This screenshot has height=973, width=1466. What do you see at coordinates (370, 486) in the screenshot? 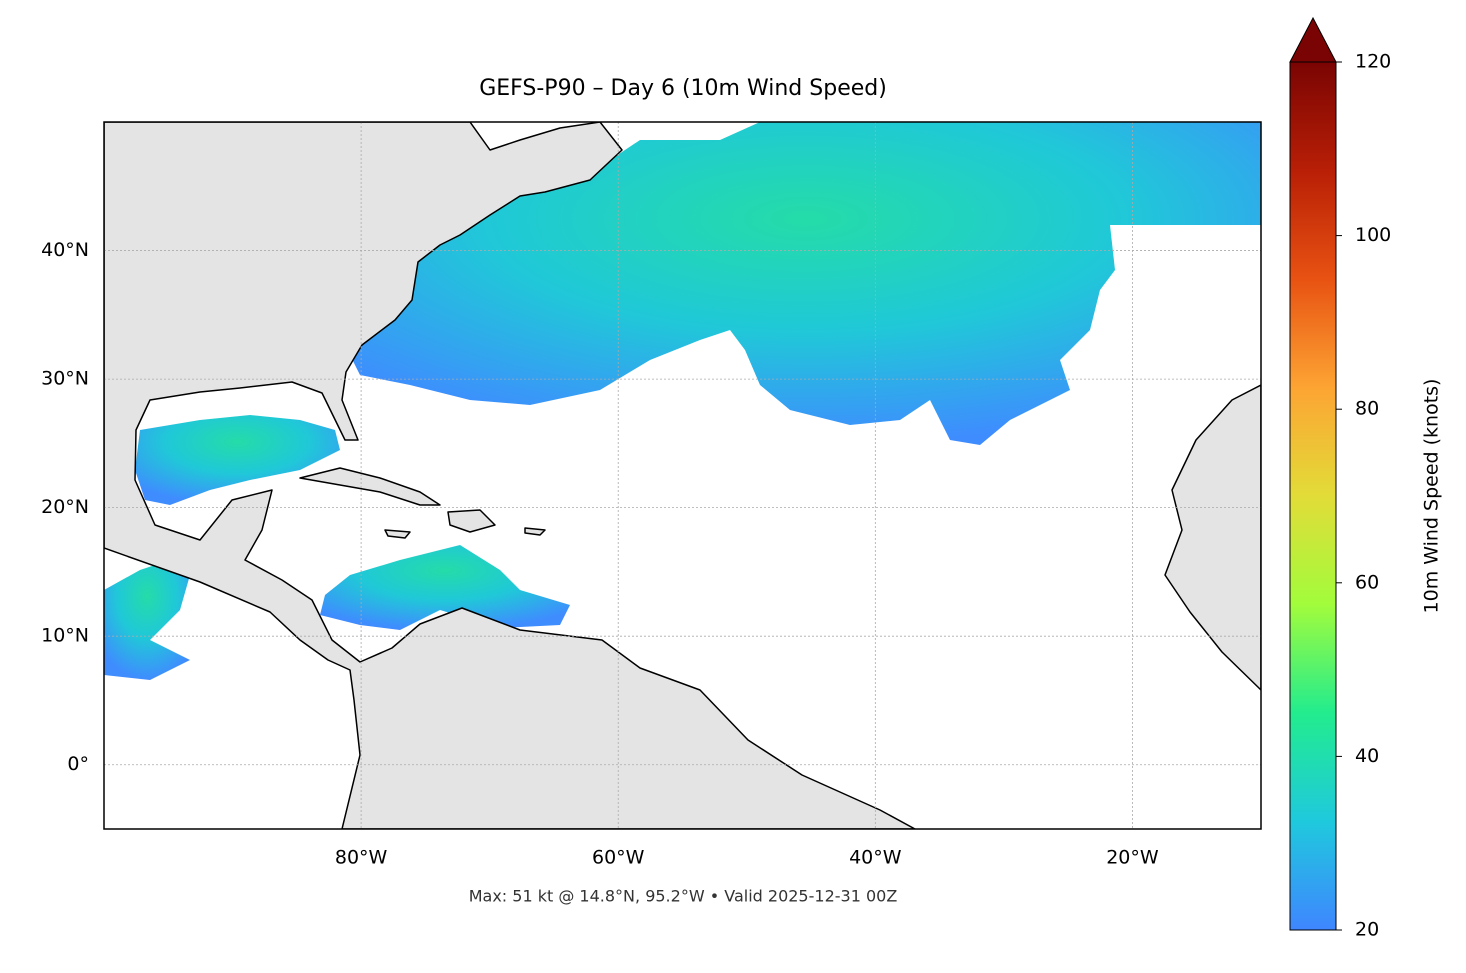
I see `land-cuba` at bounding box center [370, 486].